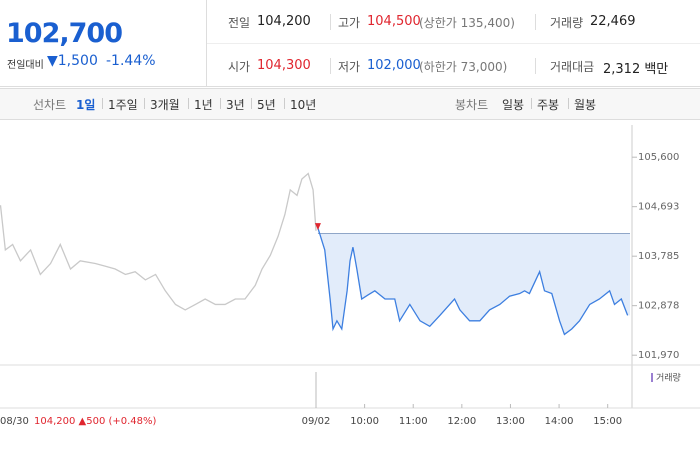 The height and width of the screenshot is (450, 700). I want to click on summary-label: 거래대금, so click(572, 67).